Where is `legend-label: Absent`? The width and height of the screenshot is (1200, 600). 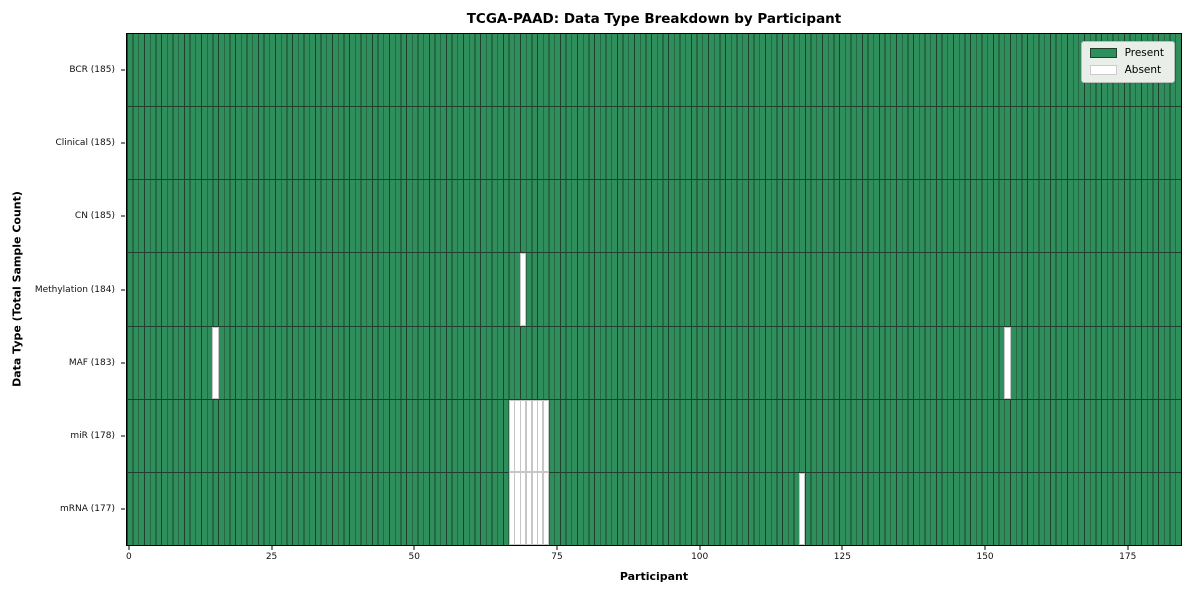
legend-label: Absent is located at coordinates (1143, 69).